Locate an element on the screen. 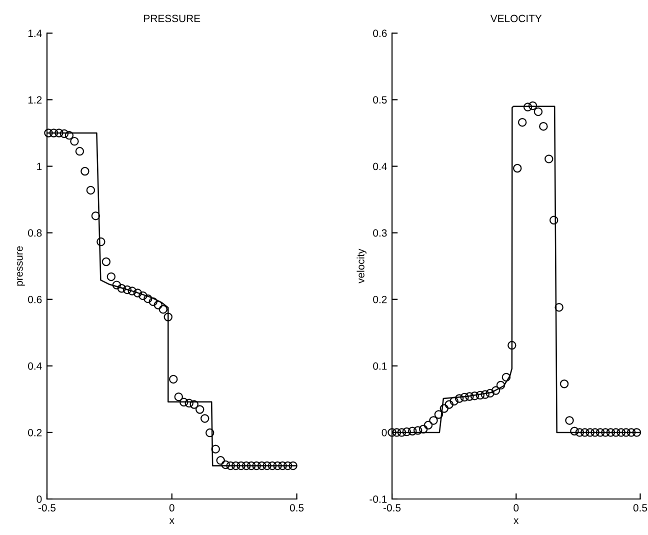 Image resolution: width=648 pixels, height=535 pixels. y-tick-label: 1 is located at coordinates (39, 166).